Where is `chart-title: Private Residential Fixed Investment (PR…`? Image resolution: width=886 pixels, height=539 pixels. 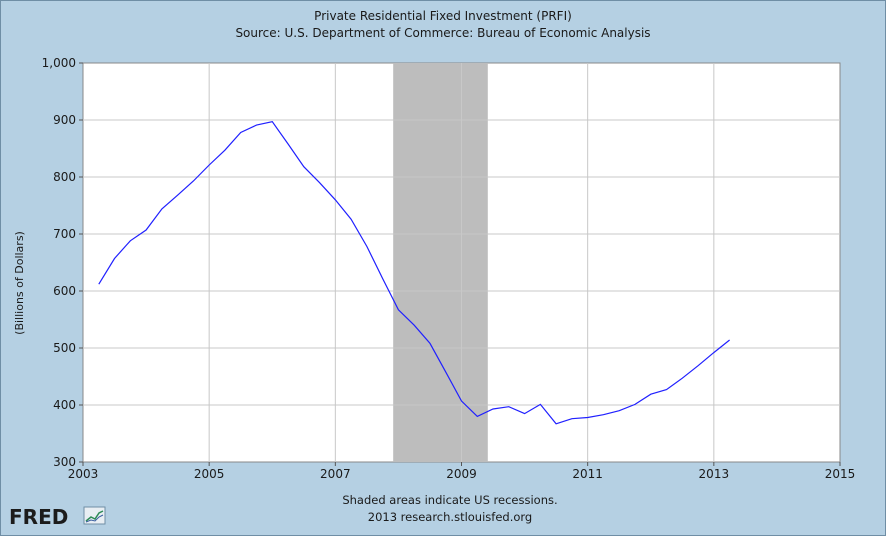
chart-title: Private Residential Fixed Investment (PR… is located at coordinates (443, 16).